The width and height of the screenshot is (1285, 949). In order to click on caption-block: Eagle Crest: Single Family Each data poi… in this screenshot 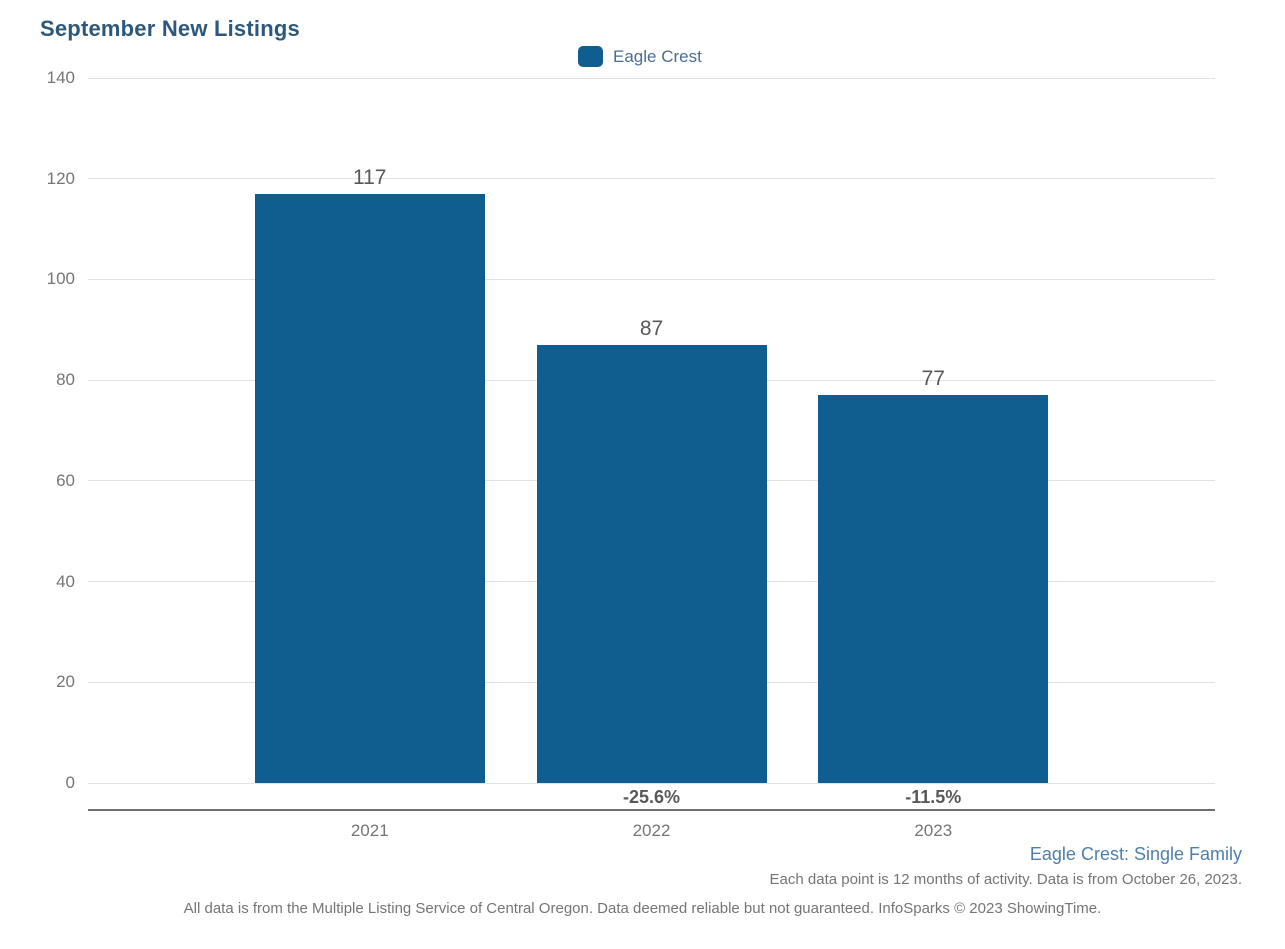, I will do `click(621, 866)`.